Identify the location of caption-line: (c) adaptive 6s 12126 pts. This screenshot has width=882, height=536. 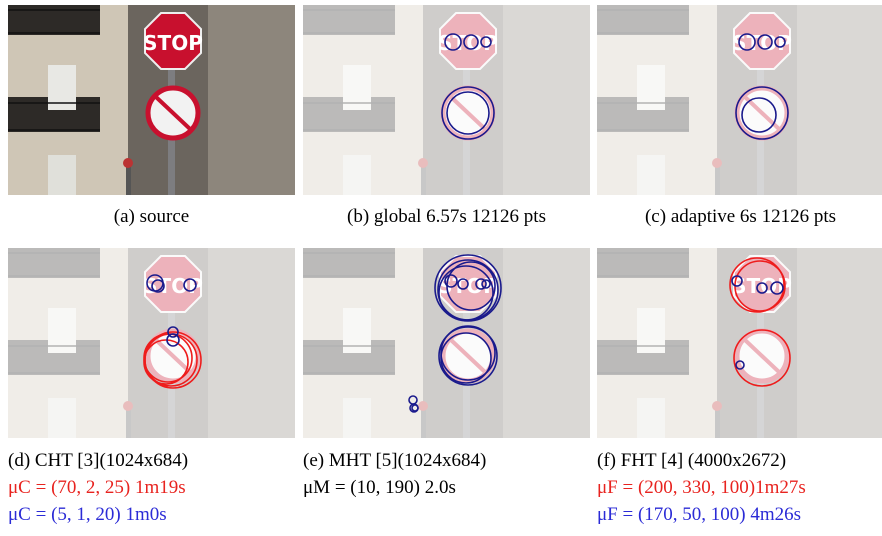
(740, 216).